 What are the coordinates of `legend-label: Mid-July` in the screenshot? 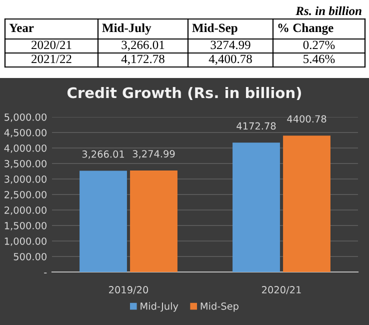 It's located at (159, 307).